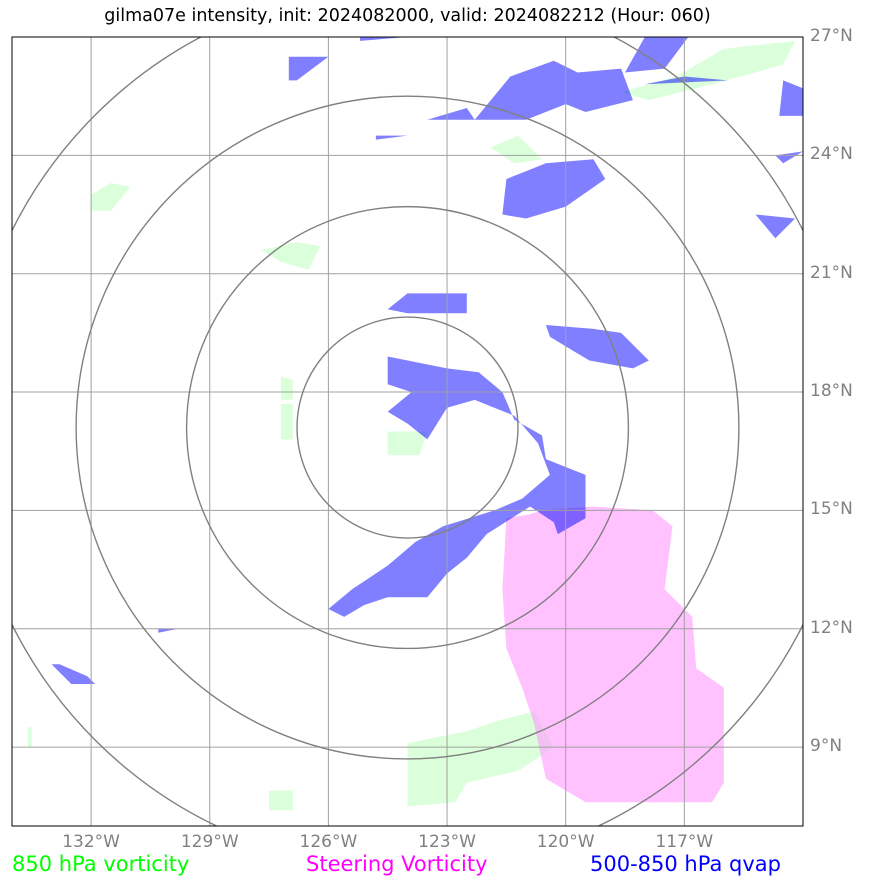 This screenshot has height=891, width=873. Describe the element at coordinates (831, 509) in the screenshot. I see `lat-tick-label: 15°N` at that location.